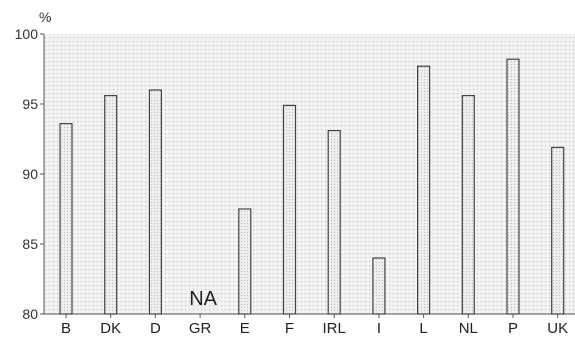 The height and width of the screenshot is (338, 575). I want to click on y-tick-labels: 80 85 90 95 100, so click(29, 174).